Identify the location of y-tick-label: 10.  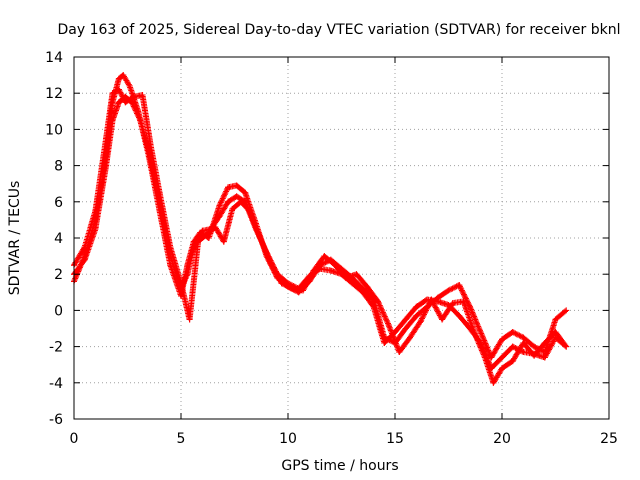
(54, 130).